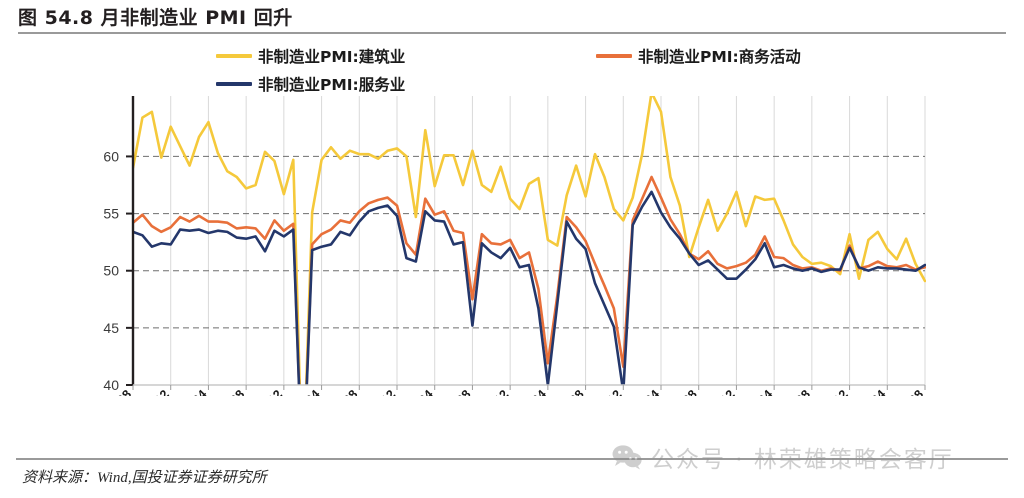 This screenshot has height=498, width=1024. I want to click on chart-legend: 非制造业PMI:建筑业 非制造业PMI:商务活动 非制造业PMI:服务业, so click(512, 69).